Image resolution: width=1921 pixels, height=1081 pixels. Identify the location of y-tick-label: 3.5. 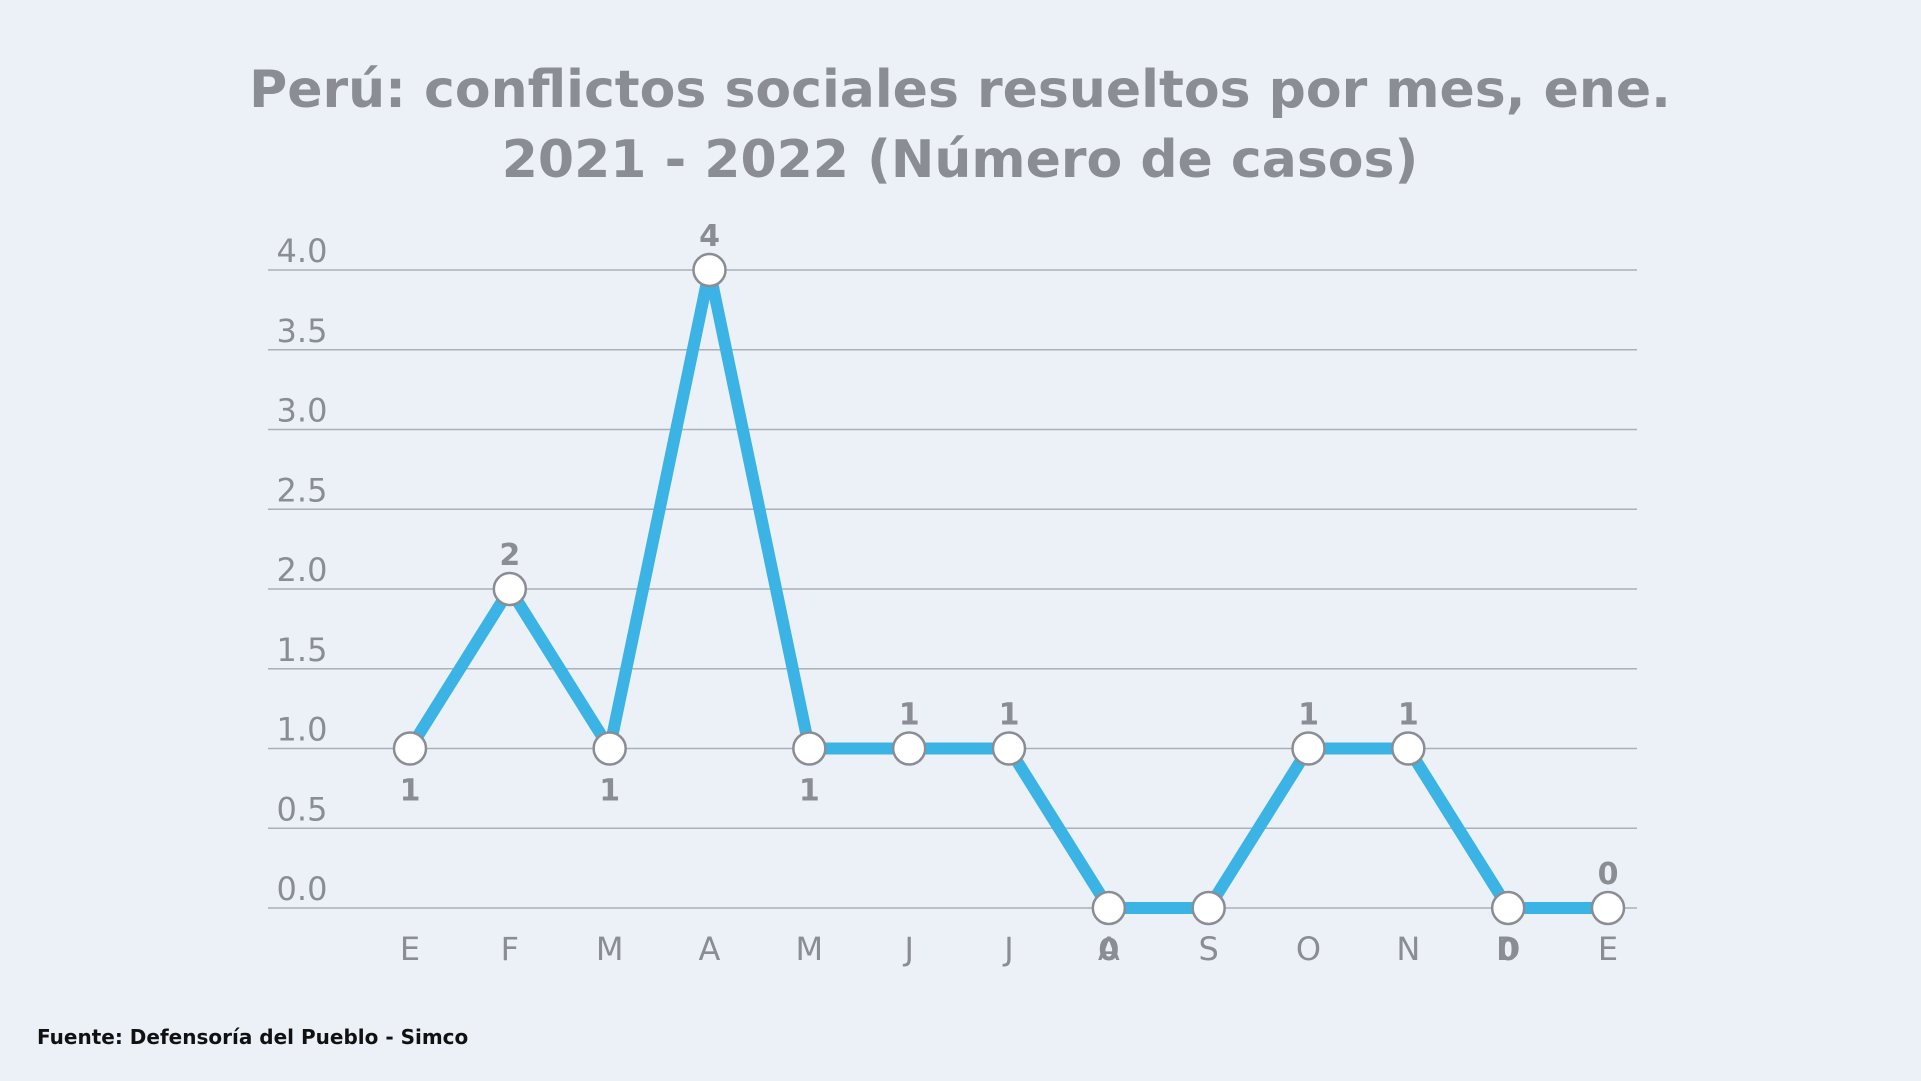
(302, 331).